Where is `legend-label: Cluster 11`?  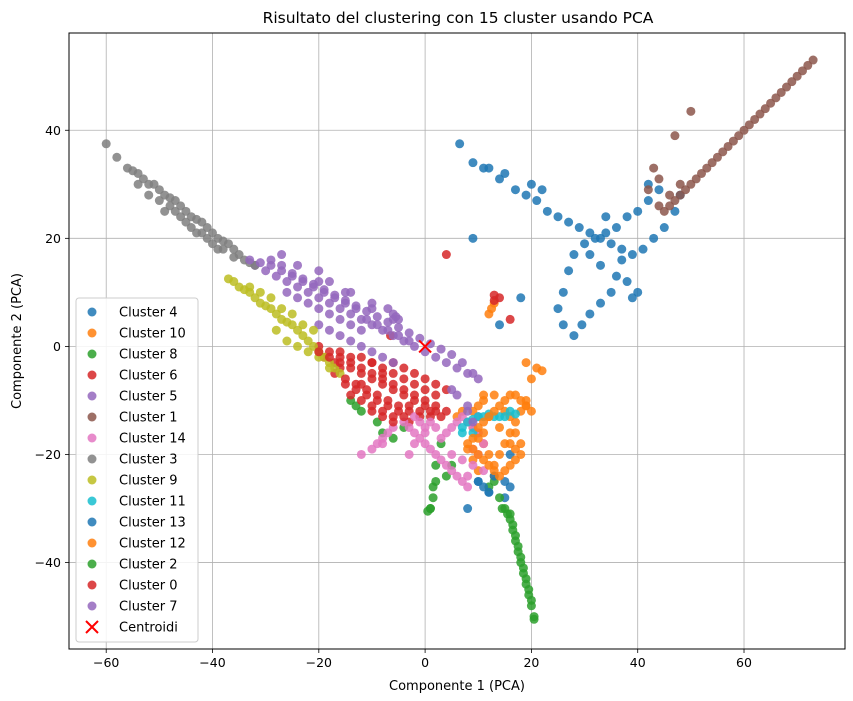 legend-label: Cluster 11 is located at coordinates (152, 502).